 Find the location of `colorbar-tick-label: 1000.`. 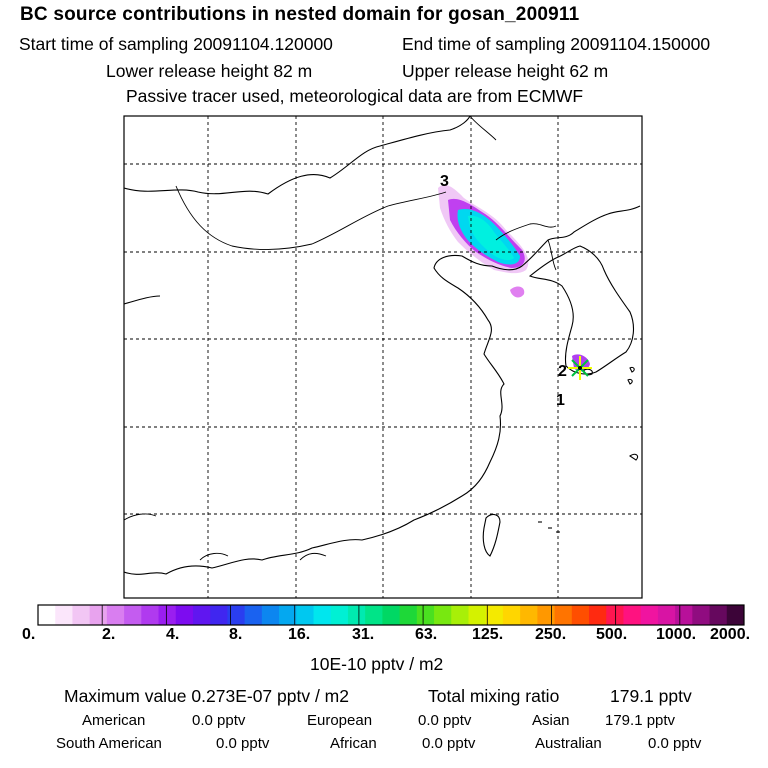

colorbar-tick-label: 1000. is located at coordinates (676, 634).